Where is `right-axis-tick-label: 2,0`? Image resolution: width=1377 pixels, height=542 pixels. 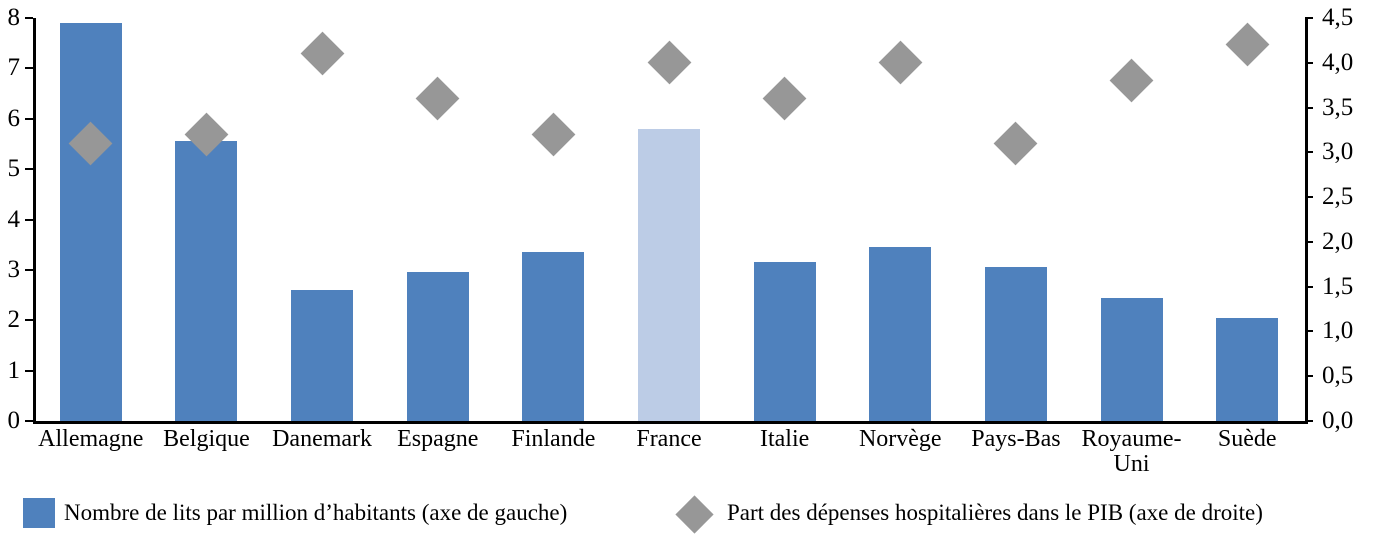 right-axis-tick-label: 2,0 is located at coordinates (1338, 241).